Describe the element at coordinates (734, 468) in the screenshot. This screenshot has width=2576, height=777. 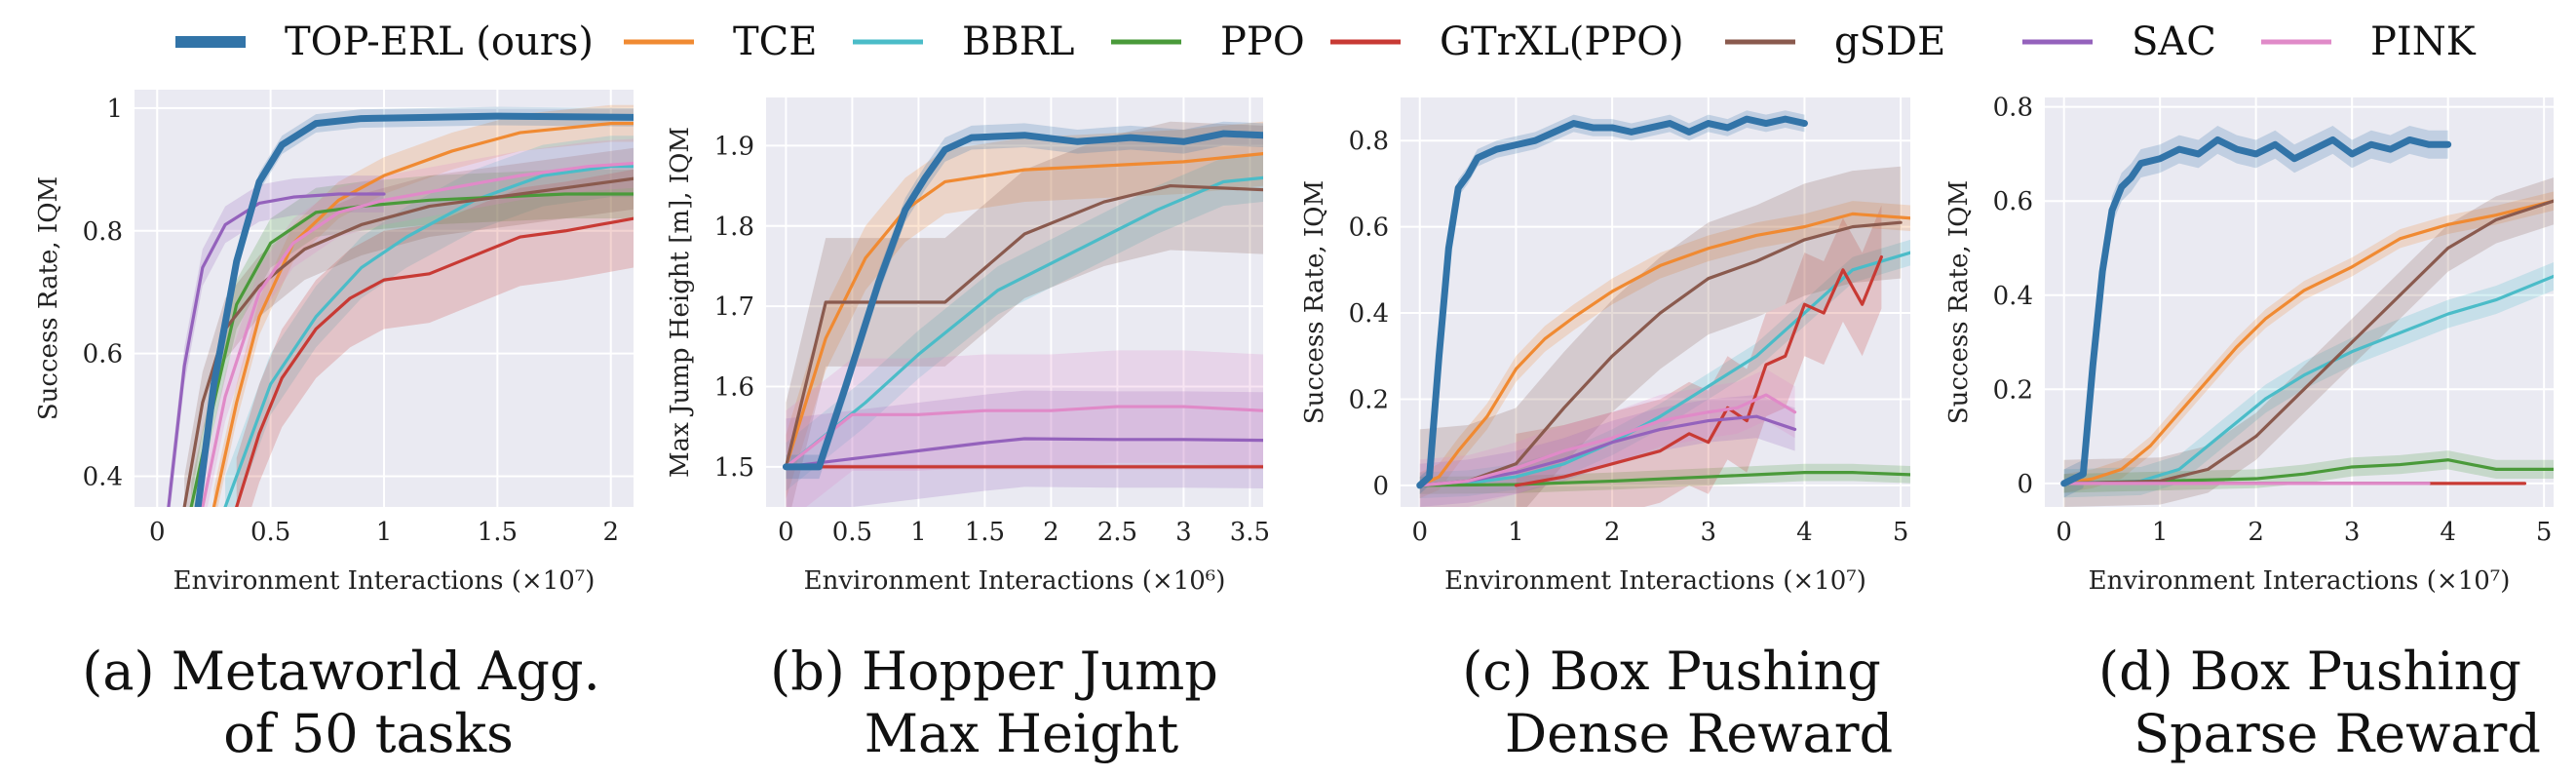
I see `y-tick-label: 1.5` at that location.